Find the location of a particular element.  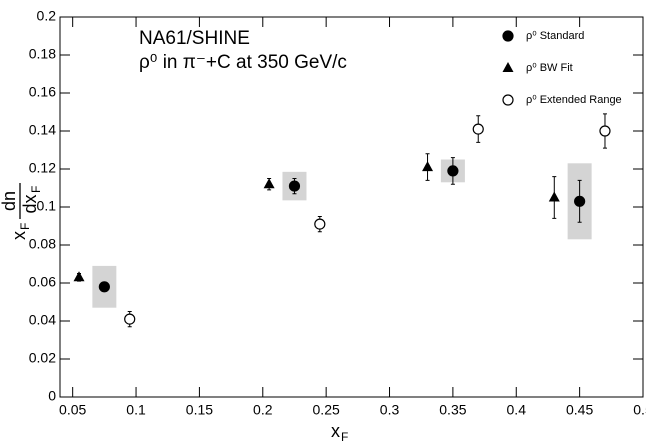

y-tick-label: 0.14 is located at coordinates (42, 130).